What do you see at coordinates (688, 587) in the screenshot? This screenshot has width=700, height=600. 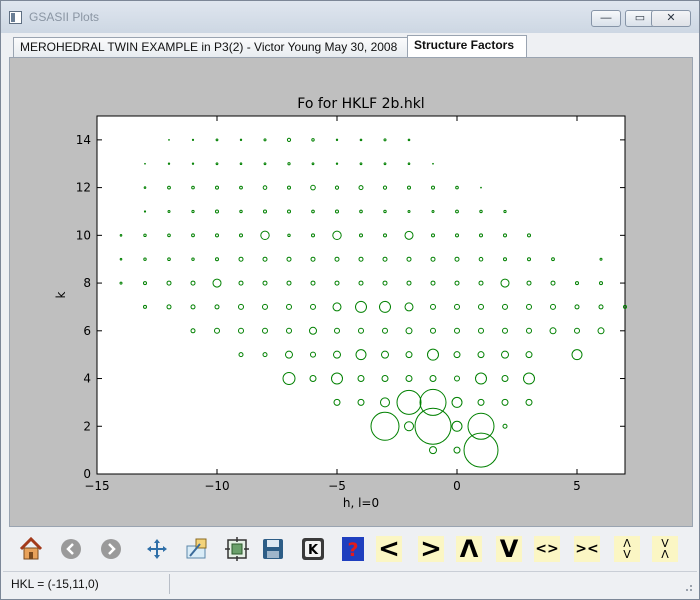 I see `resize-grip-icon` at bounding box center [688, 587].